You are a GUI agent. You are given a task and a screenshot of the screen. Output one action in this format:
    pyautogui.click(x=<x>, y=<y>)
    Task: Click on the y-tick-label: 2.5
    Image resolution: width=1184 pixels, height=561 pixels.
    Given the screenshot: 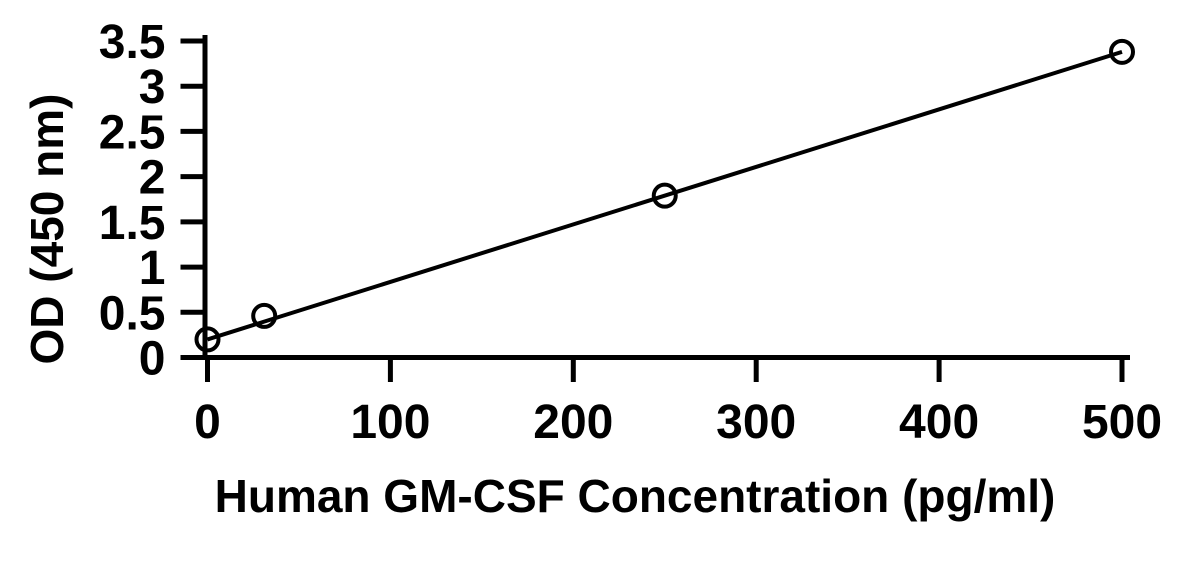 What is the action you would take?
    pyautogui.click(x=132, y=132)
    